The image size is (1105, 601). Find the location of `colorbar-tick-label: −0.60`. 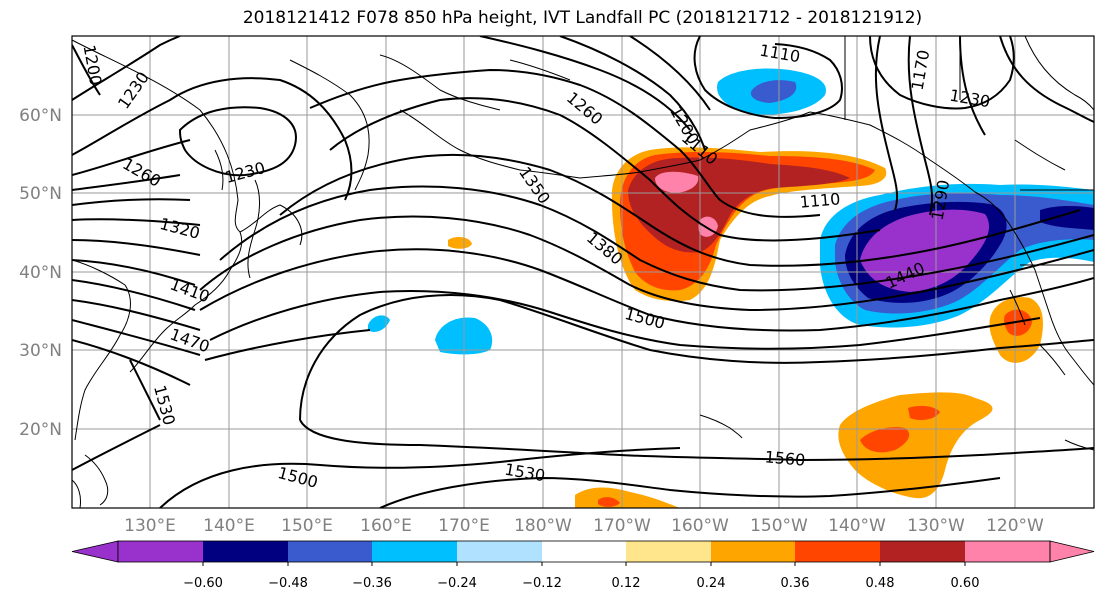

colorbar-tick-label: −0.60 is located at coordinates (203, 583).